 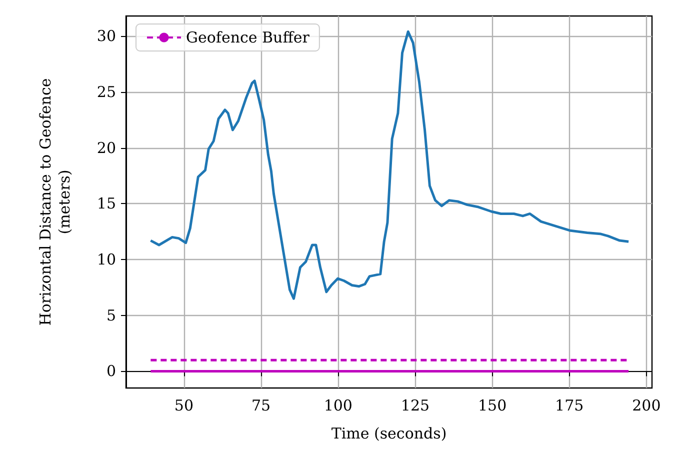 What do you see at coordinates (184, 405) in the screenshot?
I see `x-tick-label: 50` at bounding box center [184, 405].